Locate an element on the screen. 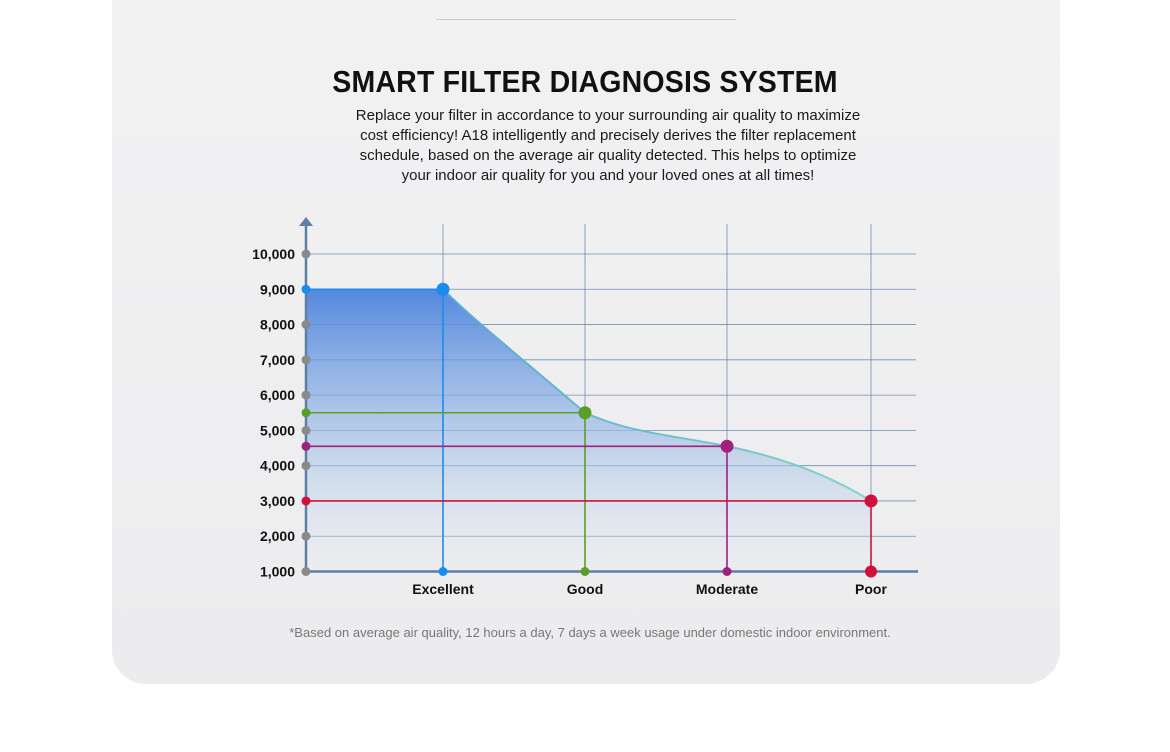 The height and width of the screenshot is (752, 1170). data-point-moderate is located at coordinates (727, 446).